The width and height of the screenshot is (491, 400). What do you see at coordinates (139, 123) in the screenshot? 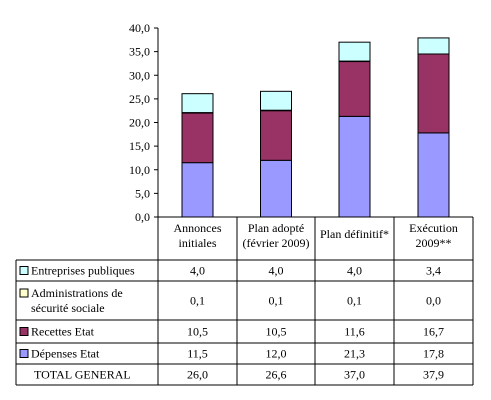
I see `y-tick-label: 20,0` at bounding box center [139, 123].